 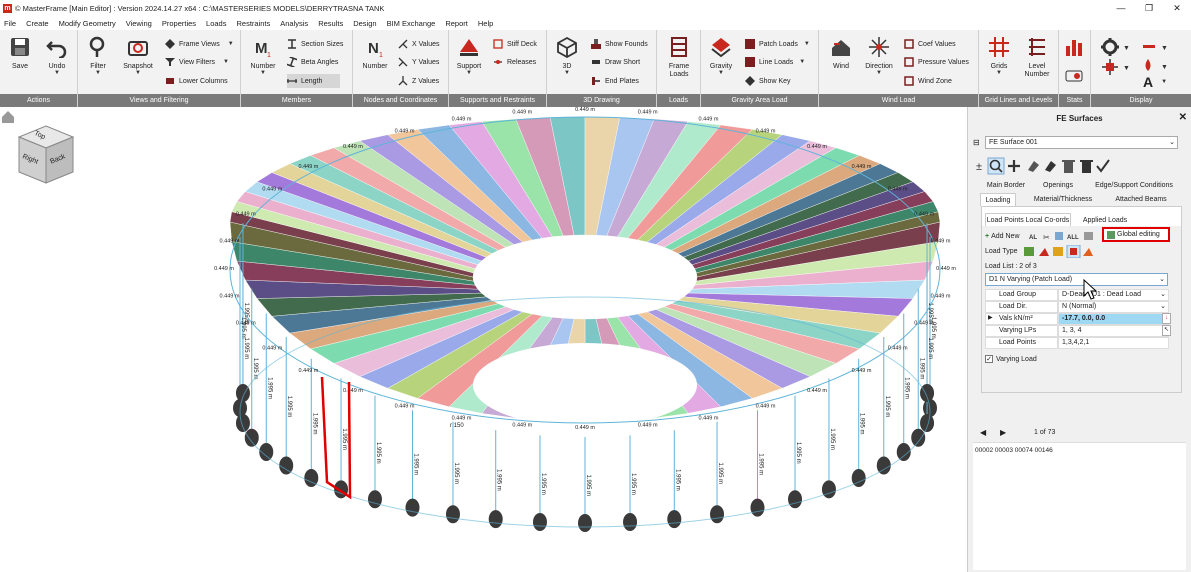 What do you see at coordinates (1136, 234) in the screenshot?
I see `global-editing-button: Global editing` at bounding box center [1136, 234].